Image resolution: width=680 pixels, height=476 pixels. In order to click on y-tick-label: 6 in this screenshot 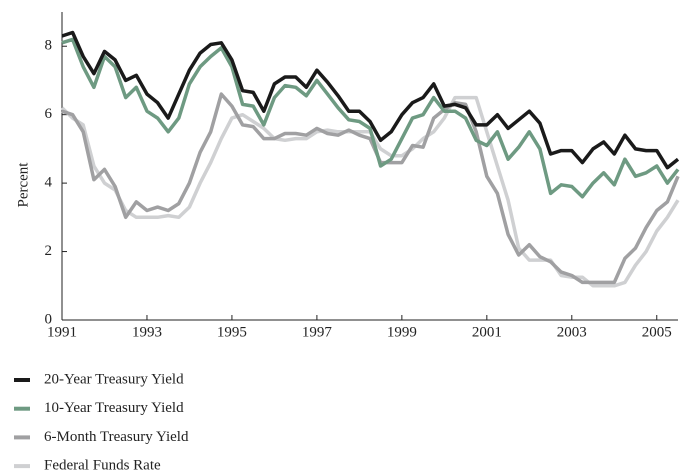, I will do `click(49, 114)`.